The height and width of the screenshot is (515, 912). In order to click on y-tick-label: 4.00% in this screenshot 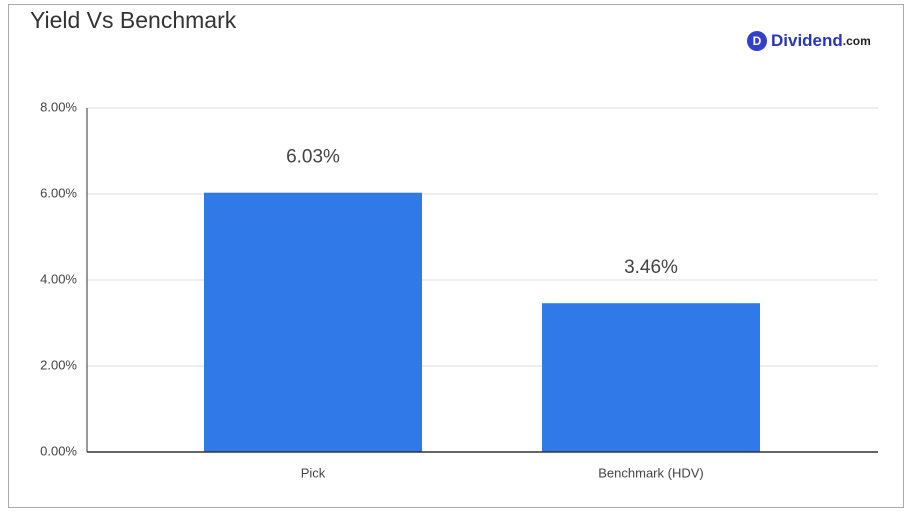, I will do `click(58, 278)`.